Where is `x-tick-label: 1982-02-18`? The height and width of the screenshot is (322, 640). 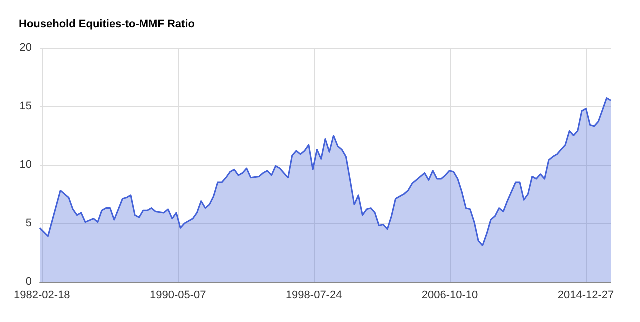 x-tick-label: 1982-02-18 is located at coordinates (42, 296).